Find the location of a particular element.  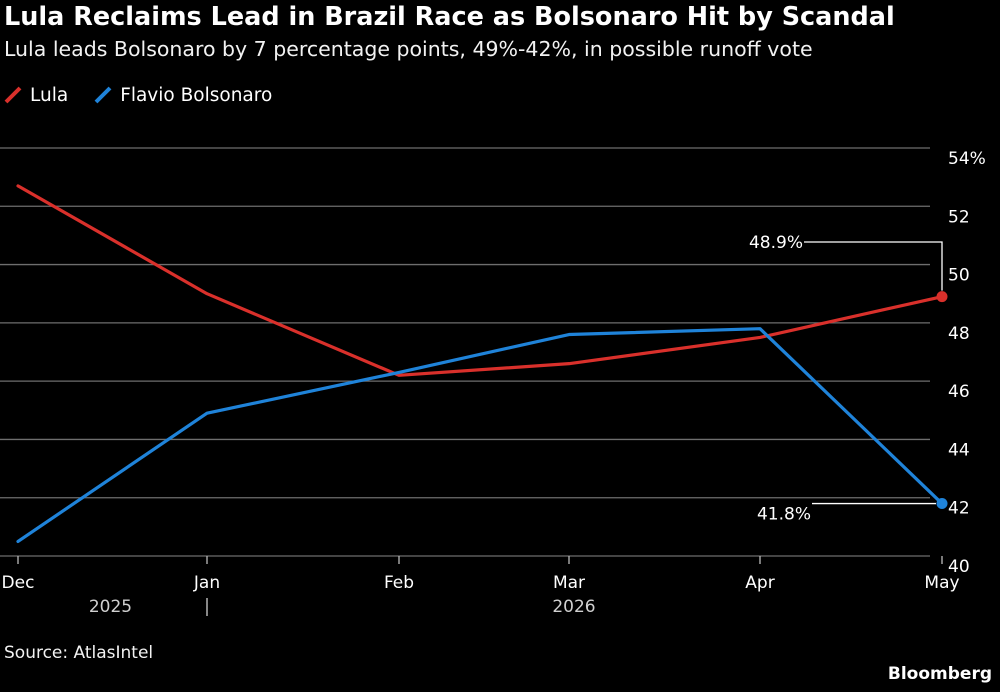

legend-item-bolsonaro: Flavio Bolsonaro is located at coordinates (183, 95).